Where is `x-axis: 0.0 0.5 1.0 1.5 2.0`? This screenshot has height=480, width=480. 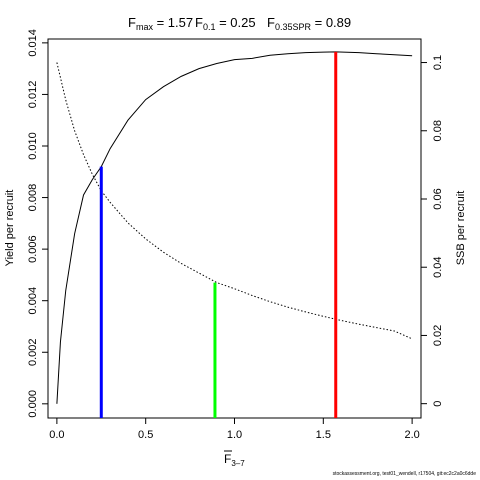
x-axis: 0.0 0.5 1.0 1.5 2.0 is located at coordinates (234, 429).